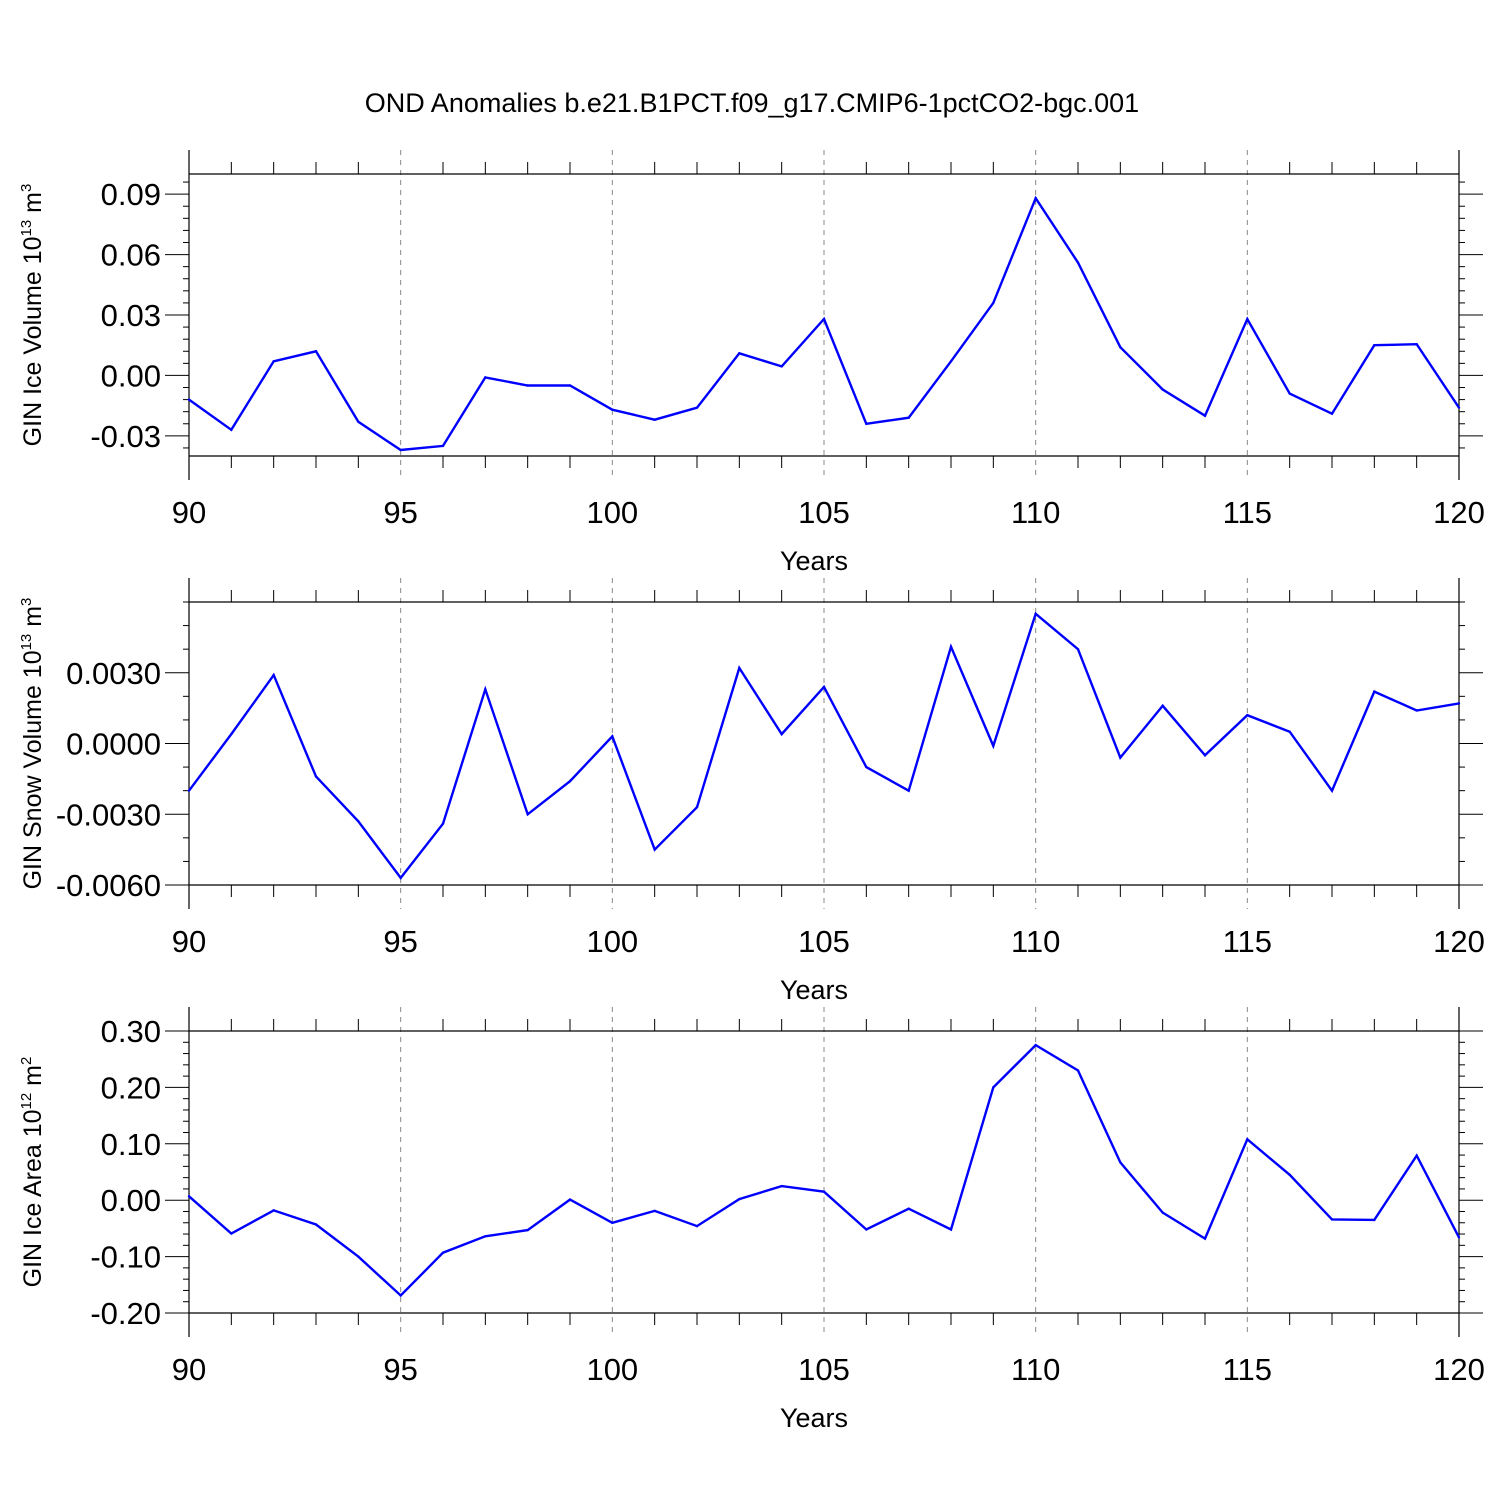  What do you see at coordinates (113, 673) in the screenshot?
I see `y-tick-label: 0.0030` at bounding box center [113, 673].